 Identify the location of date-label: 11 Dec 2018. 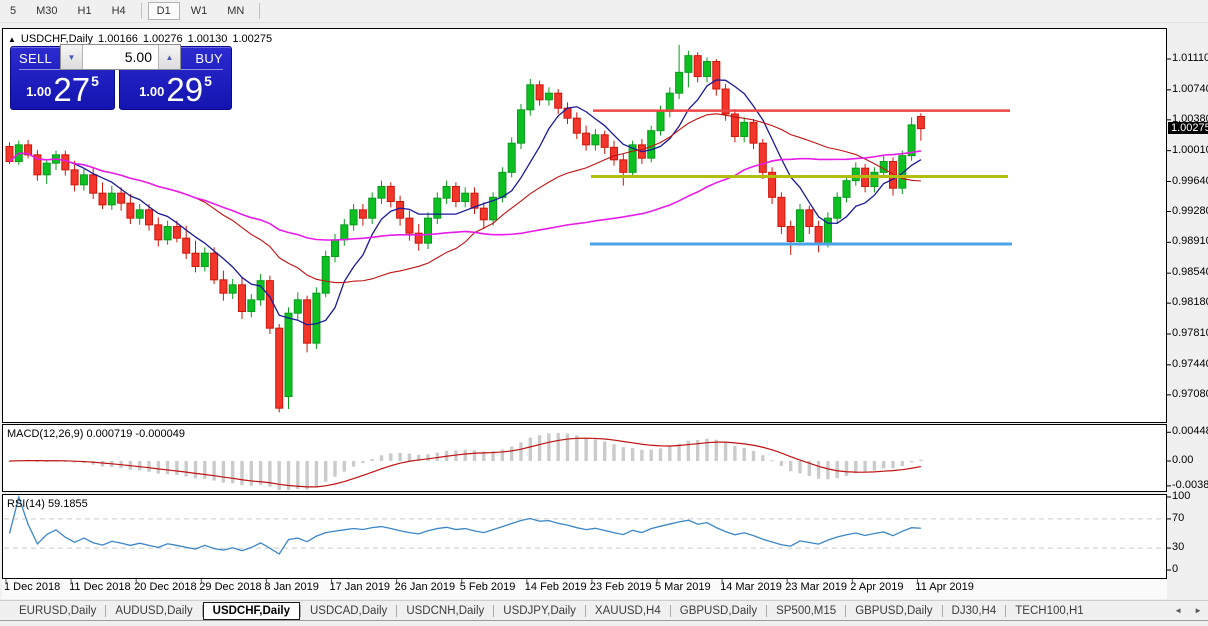
(100, 587).